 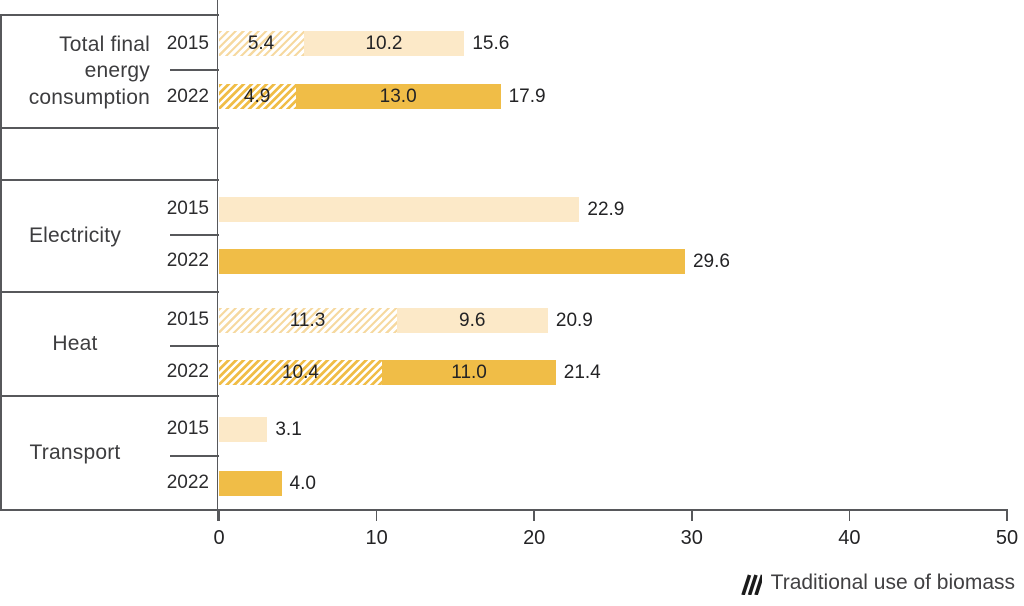 I want to click on bar-segment-solid-2022: 13.0, so click(x=398, y=96).